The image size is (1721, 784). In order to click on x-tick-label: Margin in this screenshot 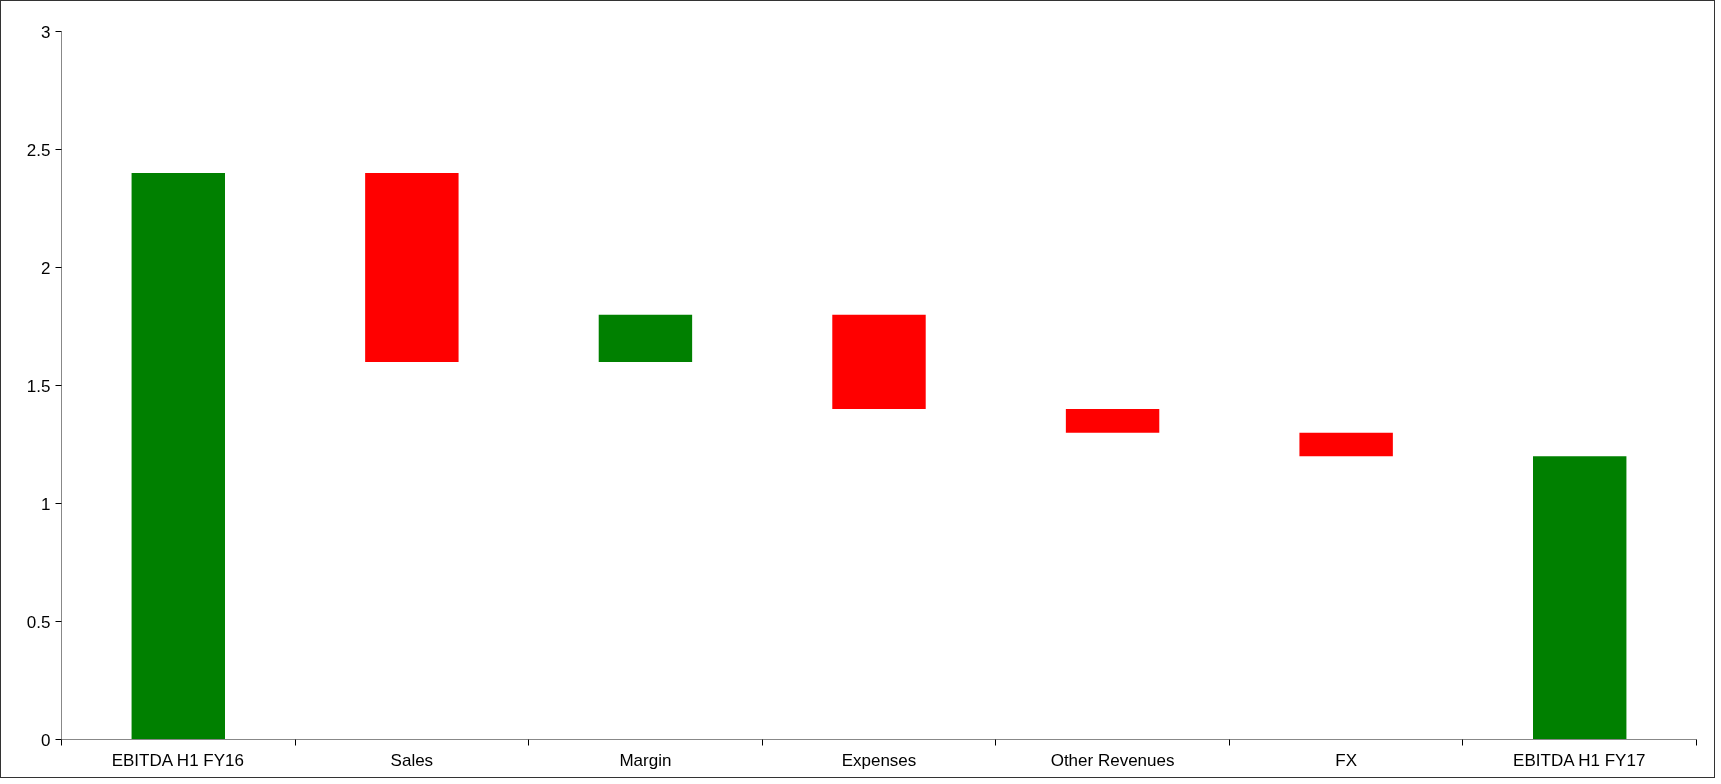, I will do `click(645, 760)`.